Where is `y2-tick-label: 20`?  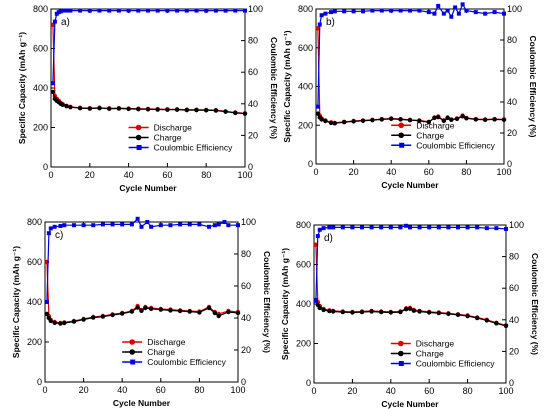 y2-tick-label: 20 is located at coordinates (253, 135).